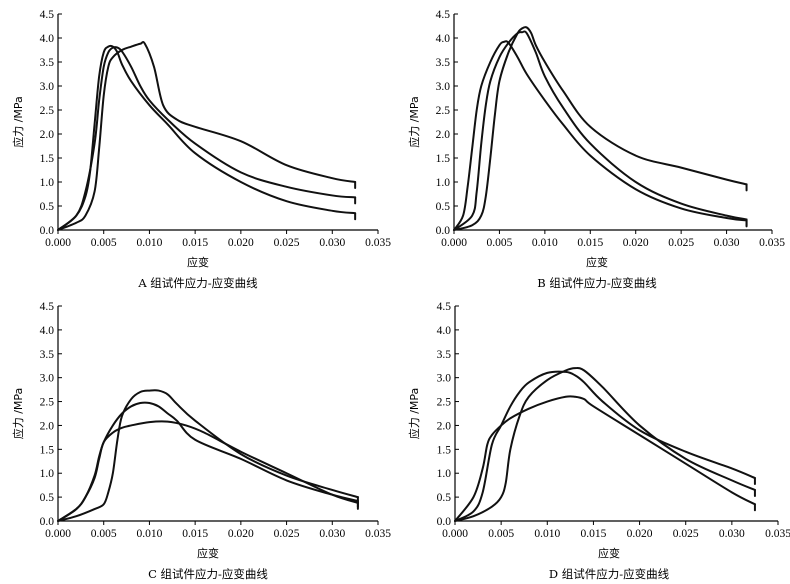  I want to click on chart-caption: A 组试件应力-应变曲线, so click(197, 283).